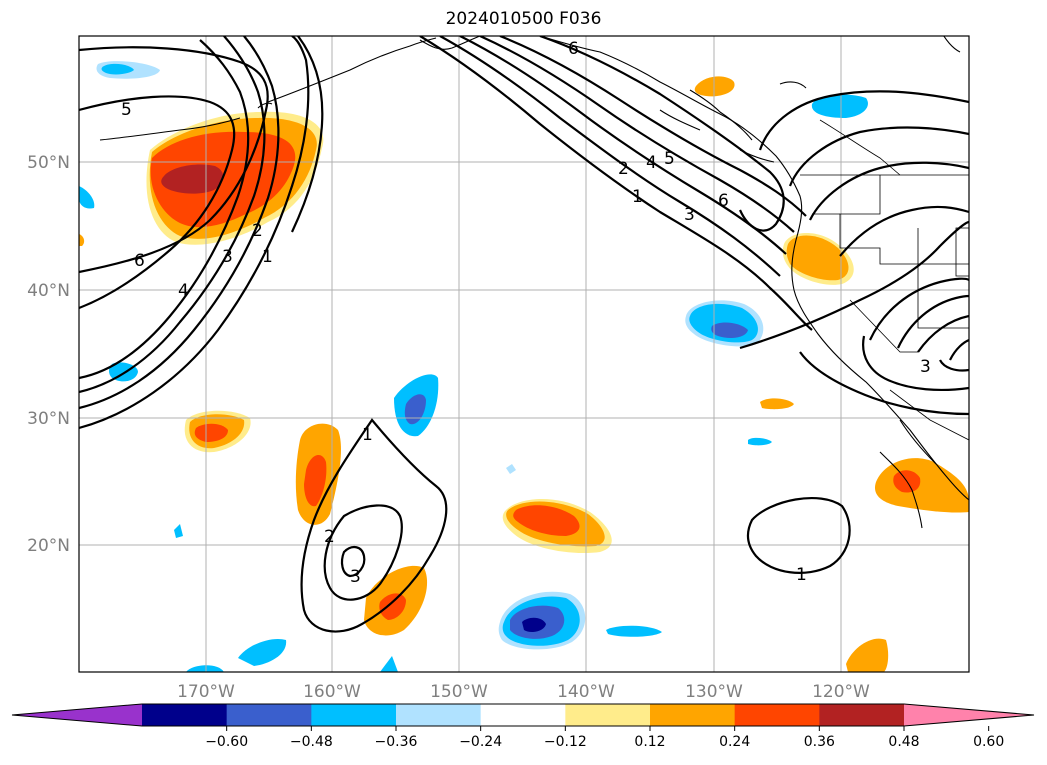 The width and height of the screenshot is (1047, 765). Describe the element at coordinates (262, 652) in the screenshot. I see `negative-anomaly-10n-162w` at that location.